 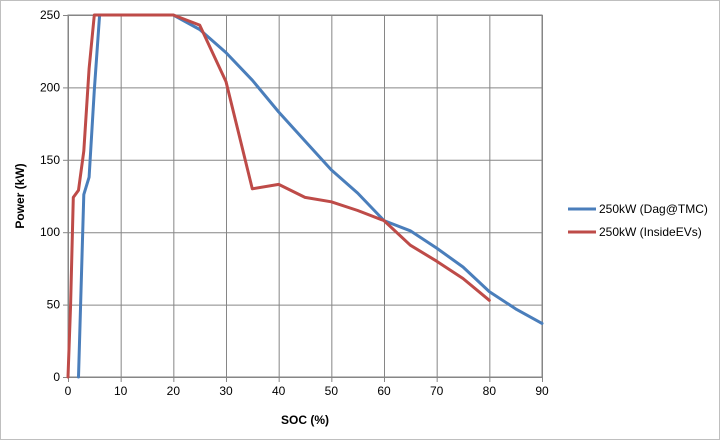 I want to click on x-tick-label: 40, so click(x=279, y=391).